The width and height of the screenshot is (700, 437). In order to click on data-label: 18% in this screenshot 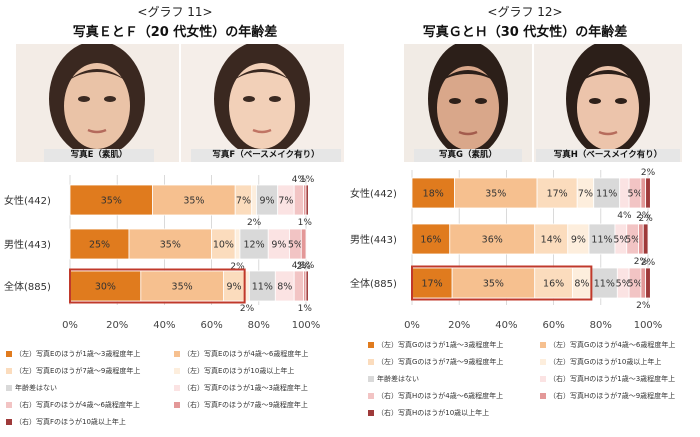, I will do `click(433, 194)`.